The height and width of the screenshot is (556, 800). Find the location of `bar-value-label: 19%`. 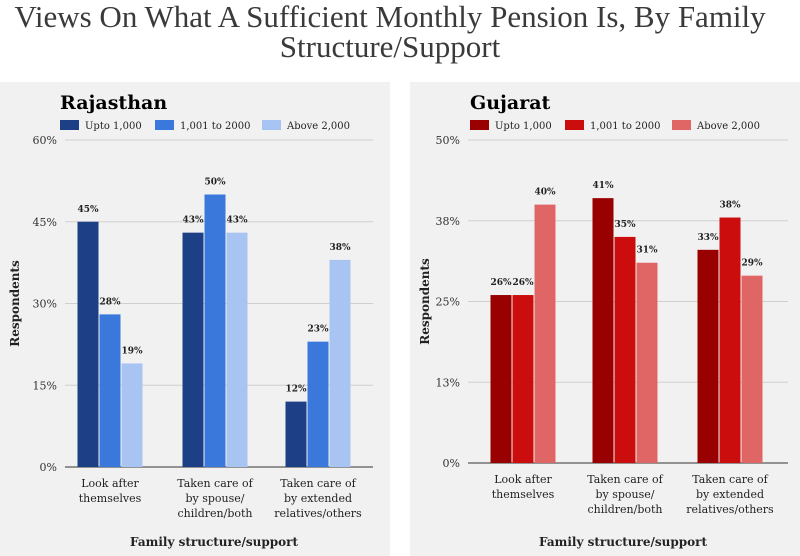

bar-value-label: 19% is located at coordinates (132, 351).